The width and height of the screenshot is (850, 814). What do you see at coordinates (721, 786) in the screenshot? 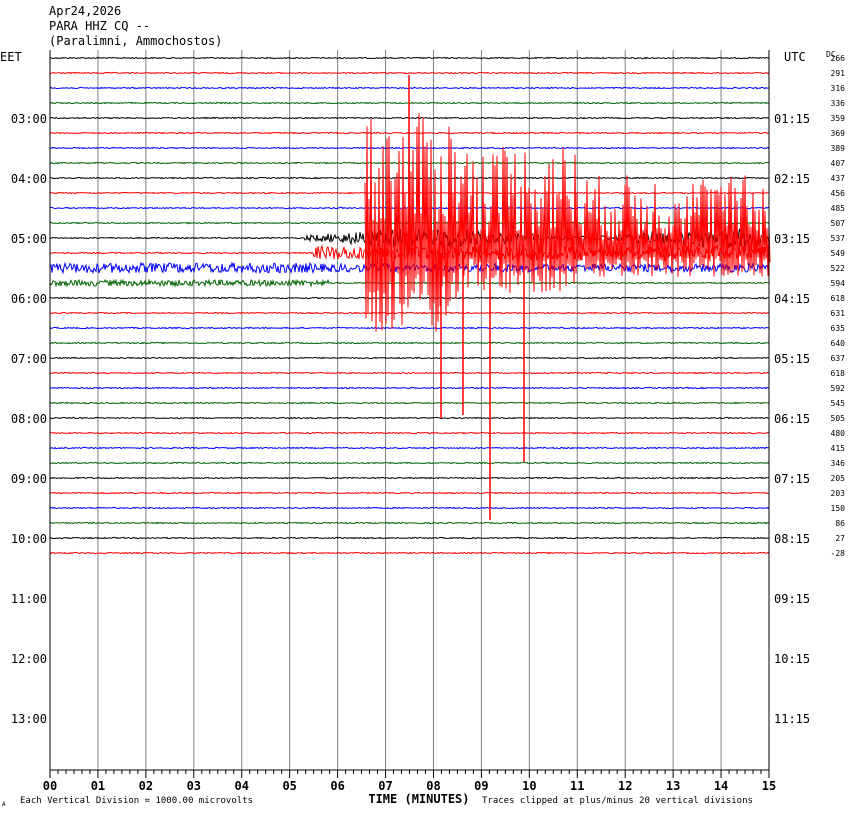
I see `x-tick-label: 14` at bounding box center [721, 786].